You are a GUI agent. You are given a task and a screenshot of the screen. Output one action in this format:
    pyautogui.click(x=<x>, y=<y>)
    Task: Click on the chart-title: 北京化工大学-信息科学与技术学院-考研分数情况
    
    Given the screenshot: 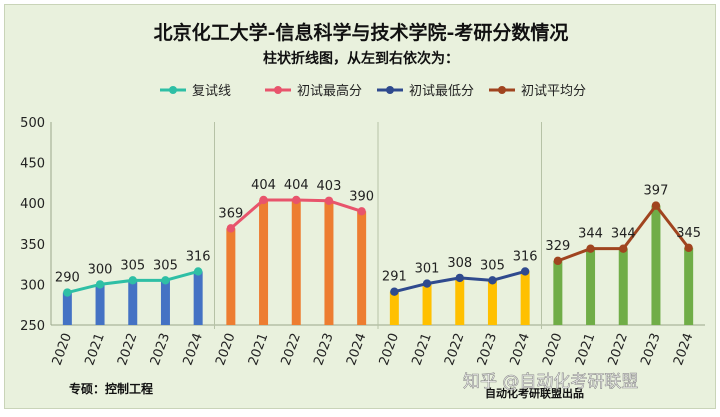 What is the action you would take?
    pyautogui.click(x=361, y=32)
    